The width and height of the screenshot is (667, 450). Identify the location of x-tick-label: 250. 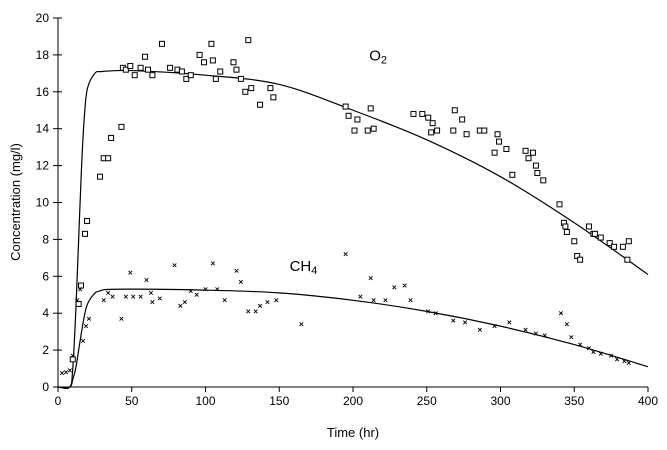
(427, 401).